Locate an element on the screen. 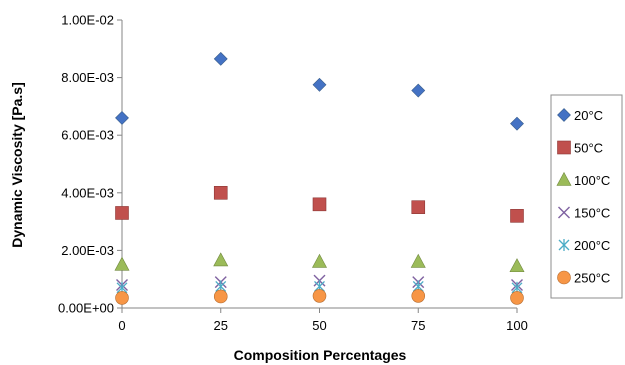 Image resolution: width=625 pixels, height=365 pixels. series-250°C is located at coordinates (319, 297).